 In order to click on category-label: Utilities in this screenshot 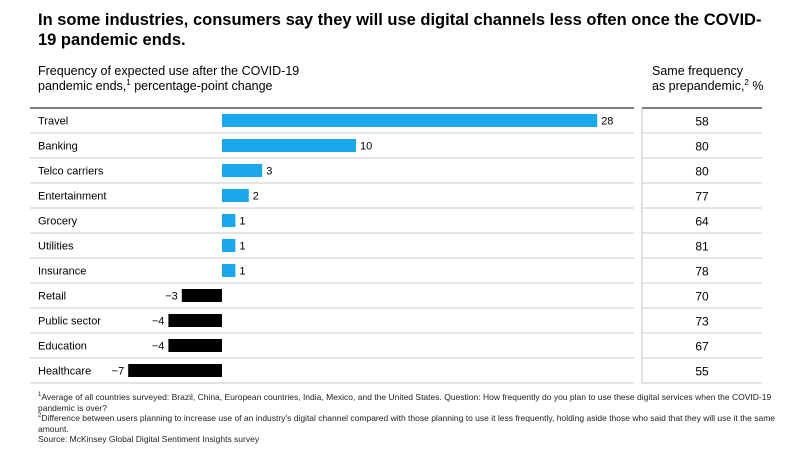, I will do `click(56, 247)`.